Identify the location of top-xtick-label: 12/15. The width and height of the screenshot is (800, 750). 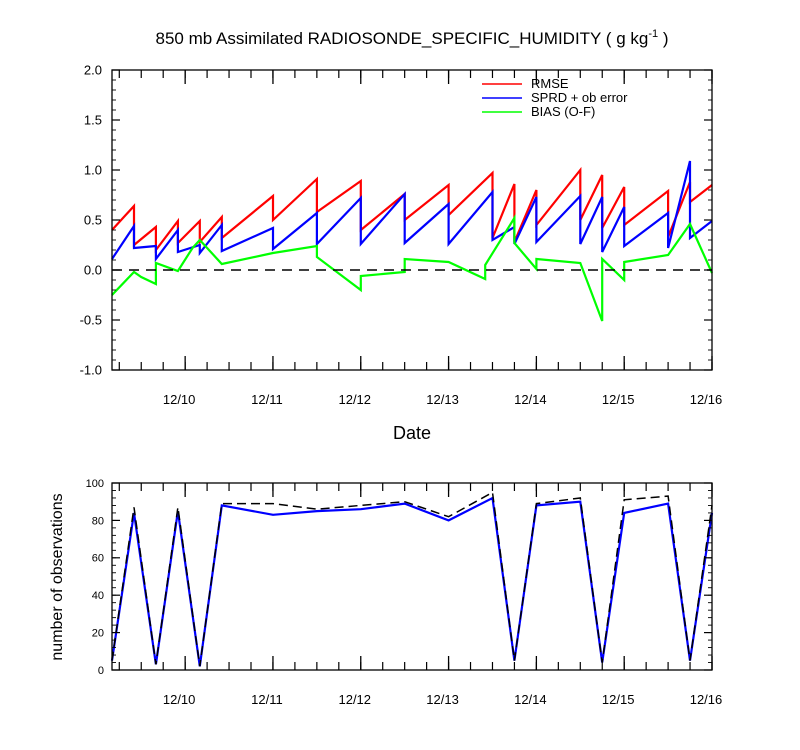
(618, 399).